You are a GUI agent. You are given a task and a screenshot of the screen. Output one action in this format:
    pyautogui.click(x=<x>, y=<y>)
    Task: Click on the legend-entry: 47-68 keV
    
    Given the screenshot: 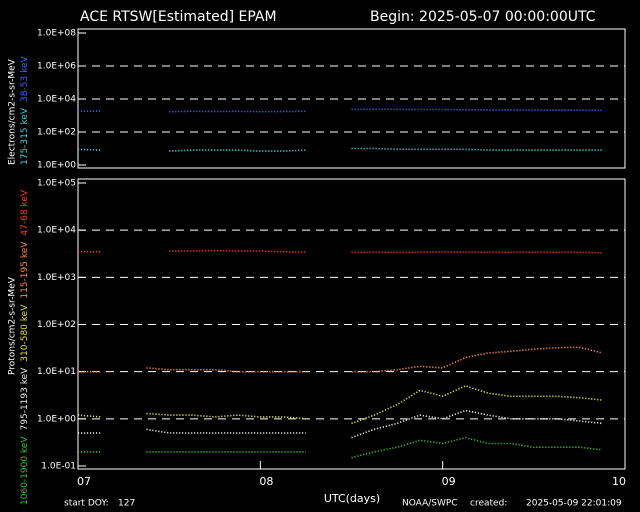 What is the action you would take?
    pyautogui.click(x=25, y=212)
    